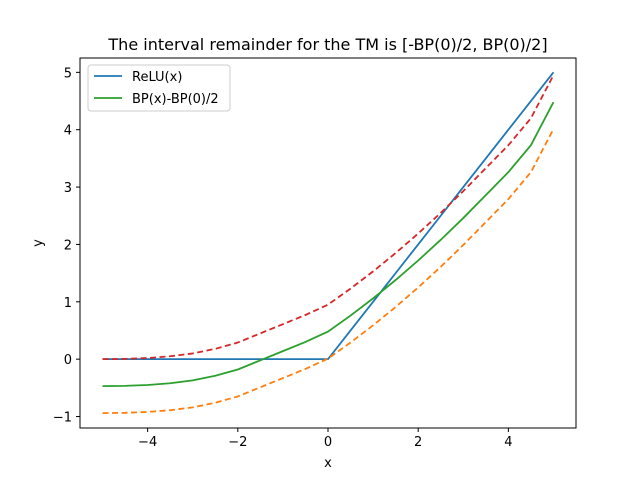 This screenshot has height=480, width=640. I want to click on legend-label-bp: BP(x)-BP(0)/2, so click(175, 99).